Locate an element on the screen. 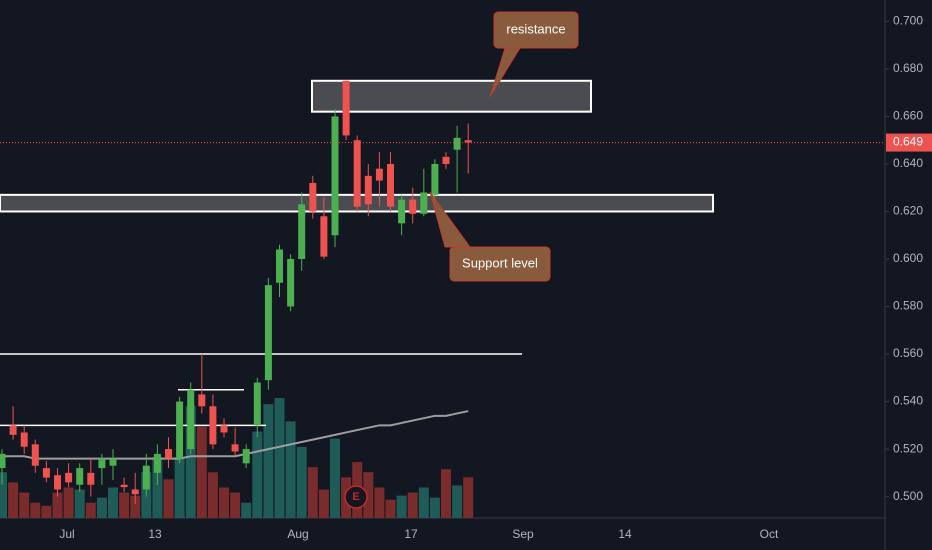  y-tick-label: 0.620 is located at coordinates (908, 211).